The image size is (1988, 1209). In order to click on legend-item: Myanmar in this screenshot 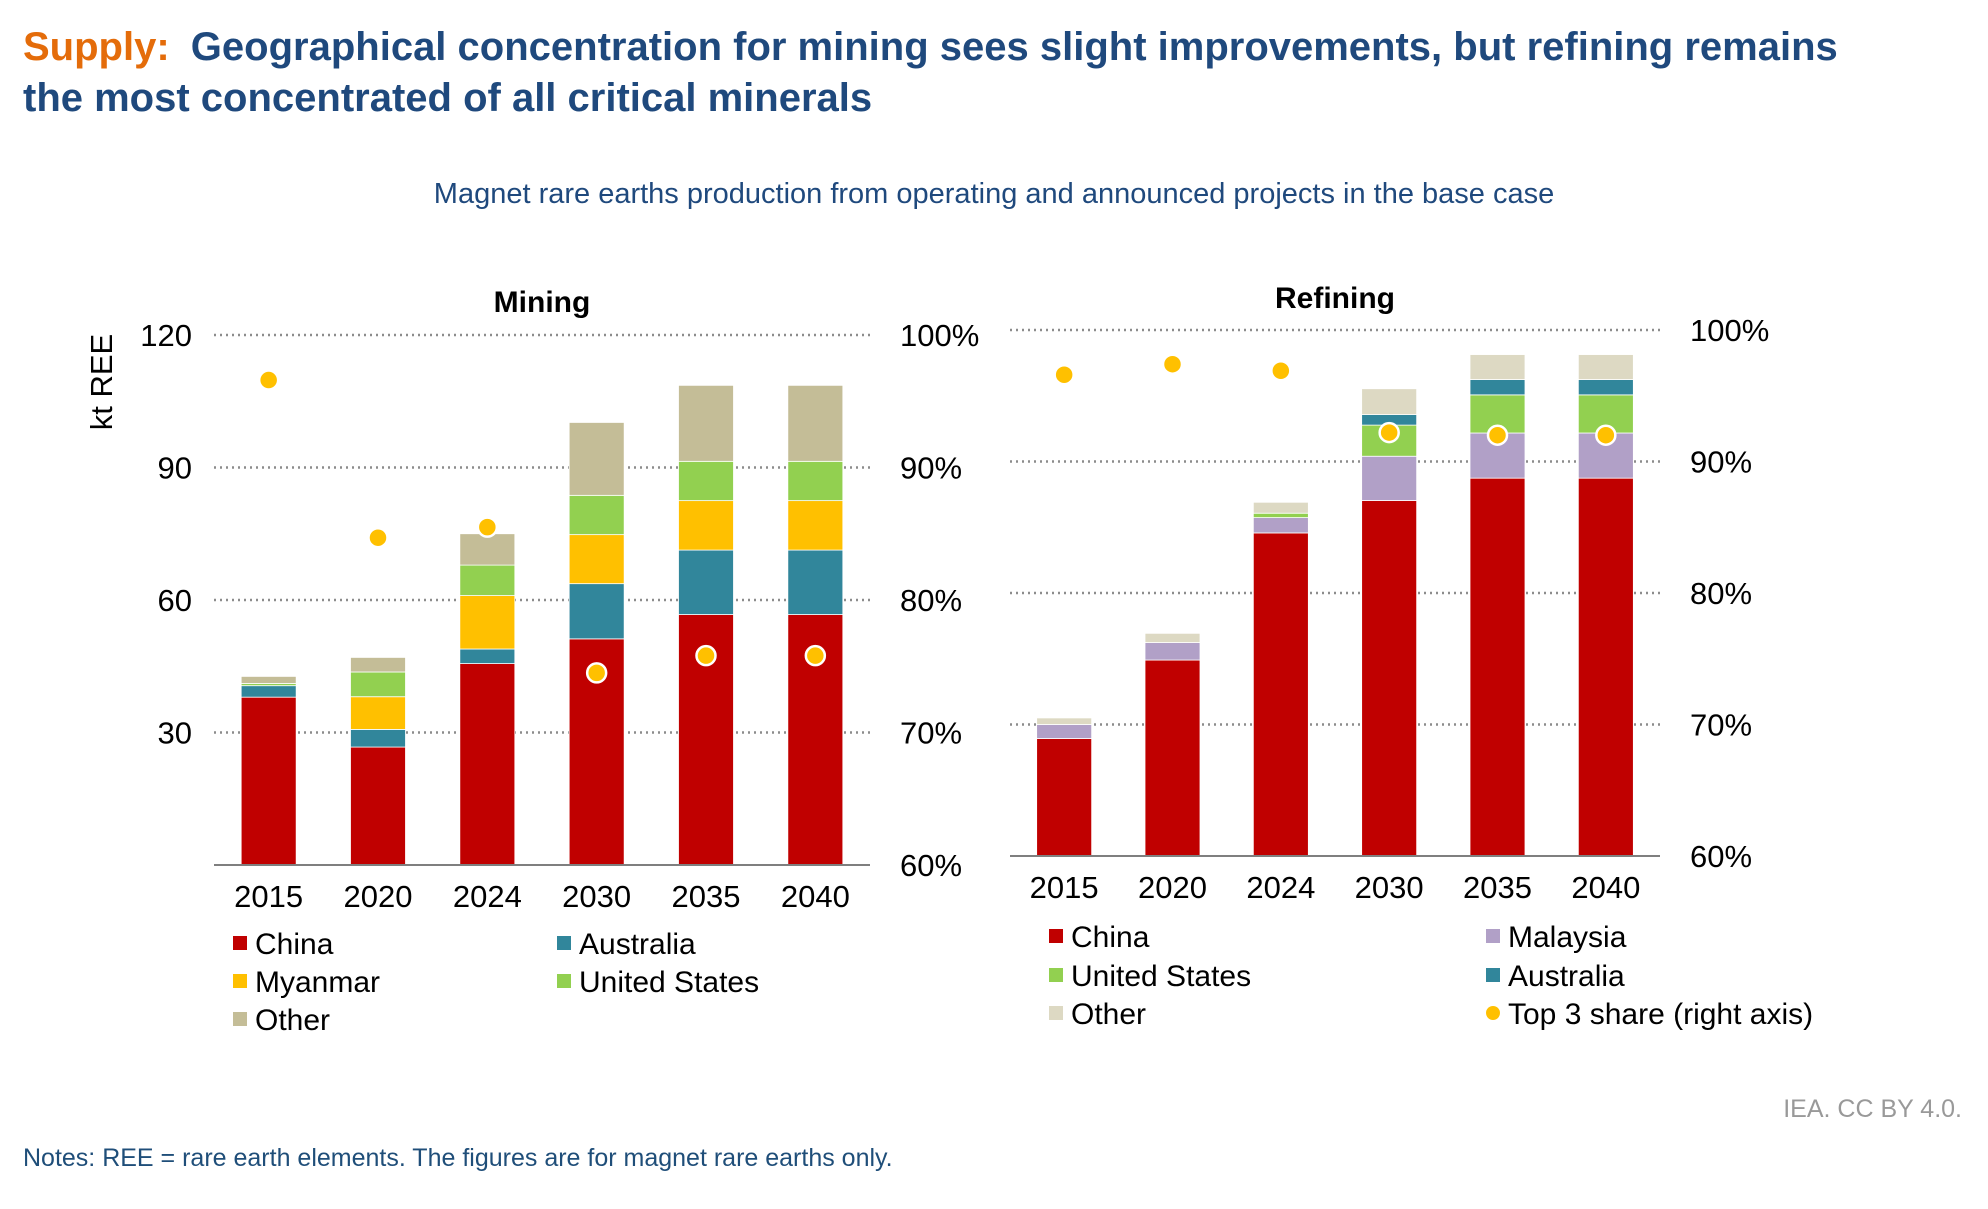, I will do `click(306, 982)`.